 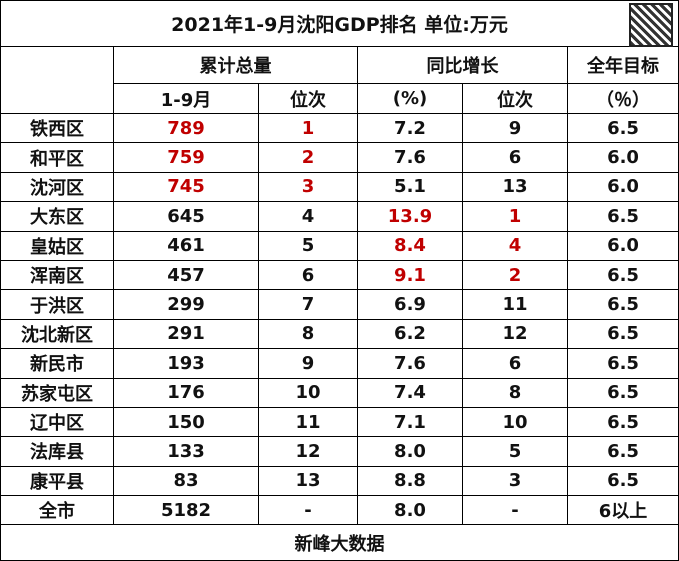 I want to click on table-cell: 133, so click(x=186, y=451).